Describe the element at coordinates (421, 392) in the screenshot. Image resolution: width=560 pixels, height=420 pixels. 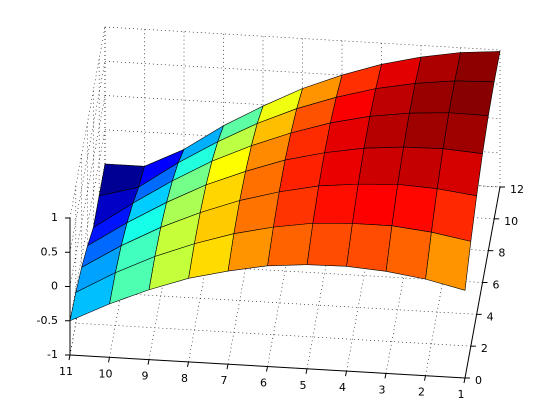
I see `x-tick-label: 2` at that location.